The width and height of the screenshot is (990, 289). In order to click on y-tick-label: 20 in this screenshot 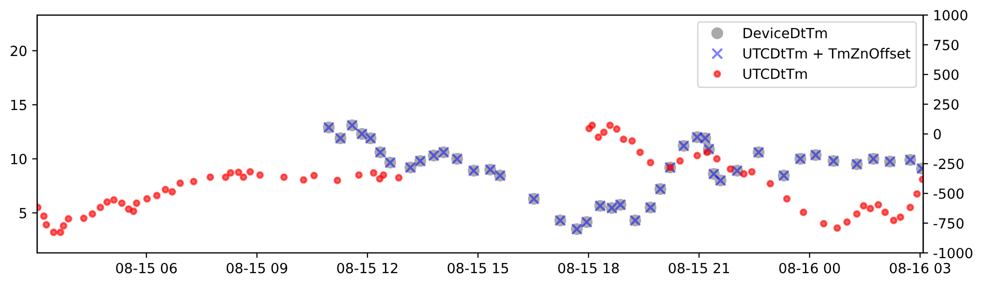, I will do `click(18, 51)`.